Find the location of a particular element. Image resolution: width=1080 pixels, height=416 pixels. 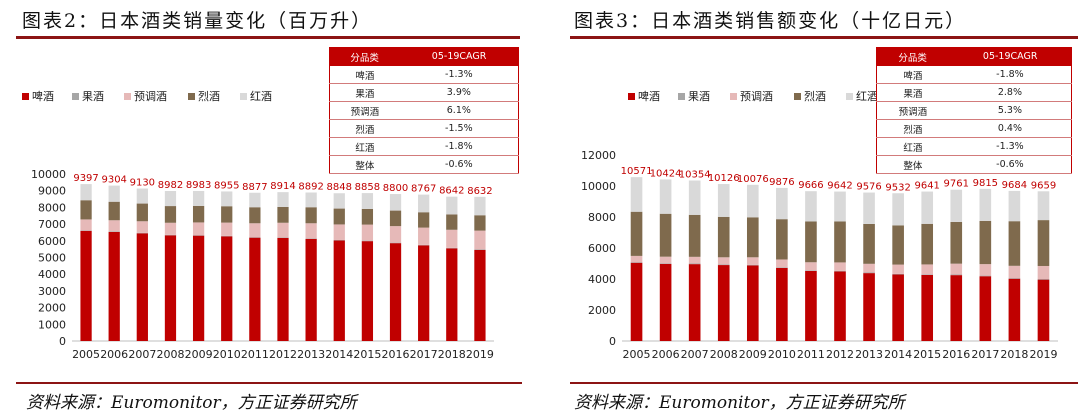

x-tick-label: 2014 is located at coordinates (898, 354).